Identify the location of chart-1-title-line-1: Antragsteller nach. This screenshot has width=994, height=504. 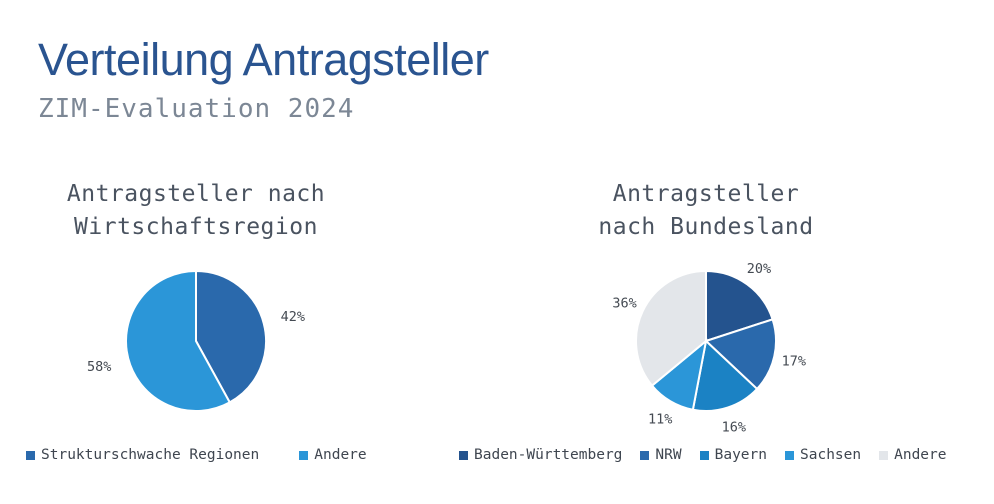
(196, 194).